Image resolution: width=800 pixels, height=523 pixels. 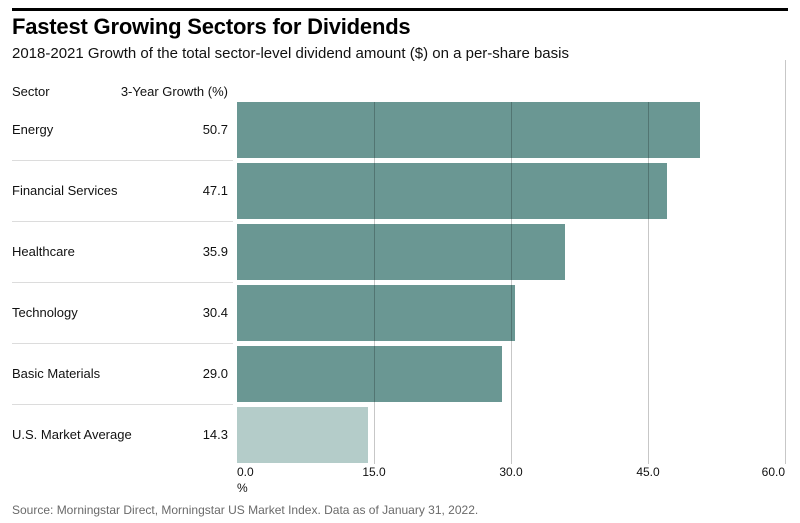 I want to click on chart-row: Technology 30.4, so click(x=400, y=313).